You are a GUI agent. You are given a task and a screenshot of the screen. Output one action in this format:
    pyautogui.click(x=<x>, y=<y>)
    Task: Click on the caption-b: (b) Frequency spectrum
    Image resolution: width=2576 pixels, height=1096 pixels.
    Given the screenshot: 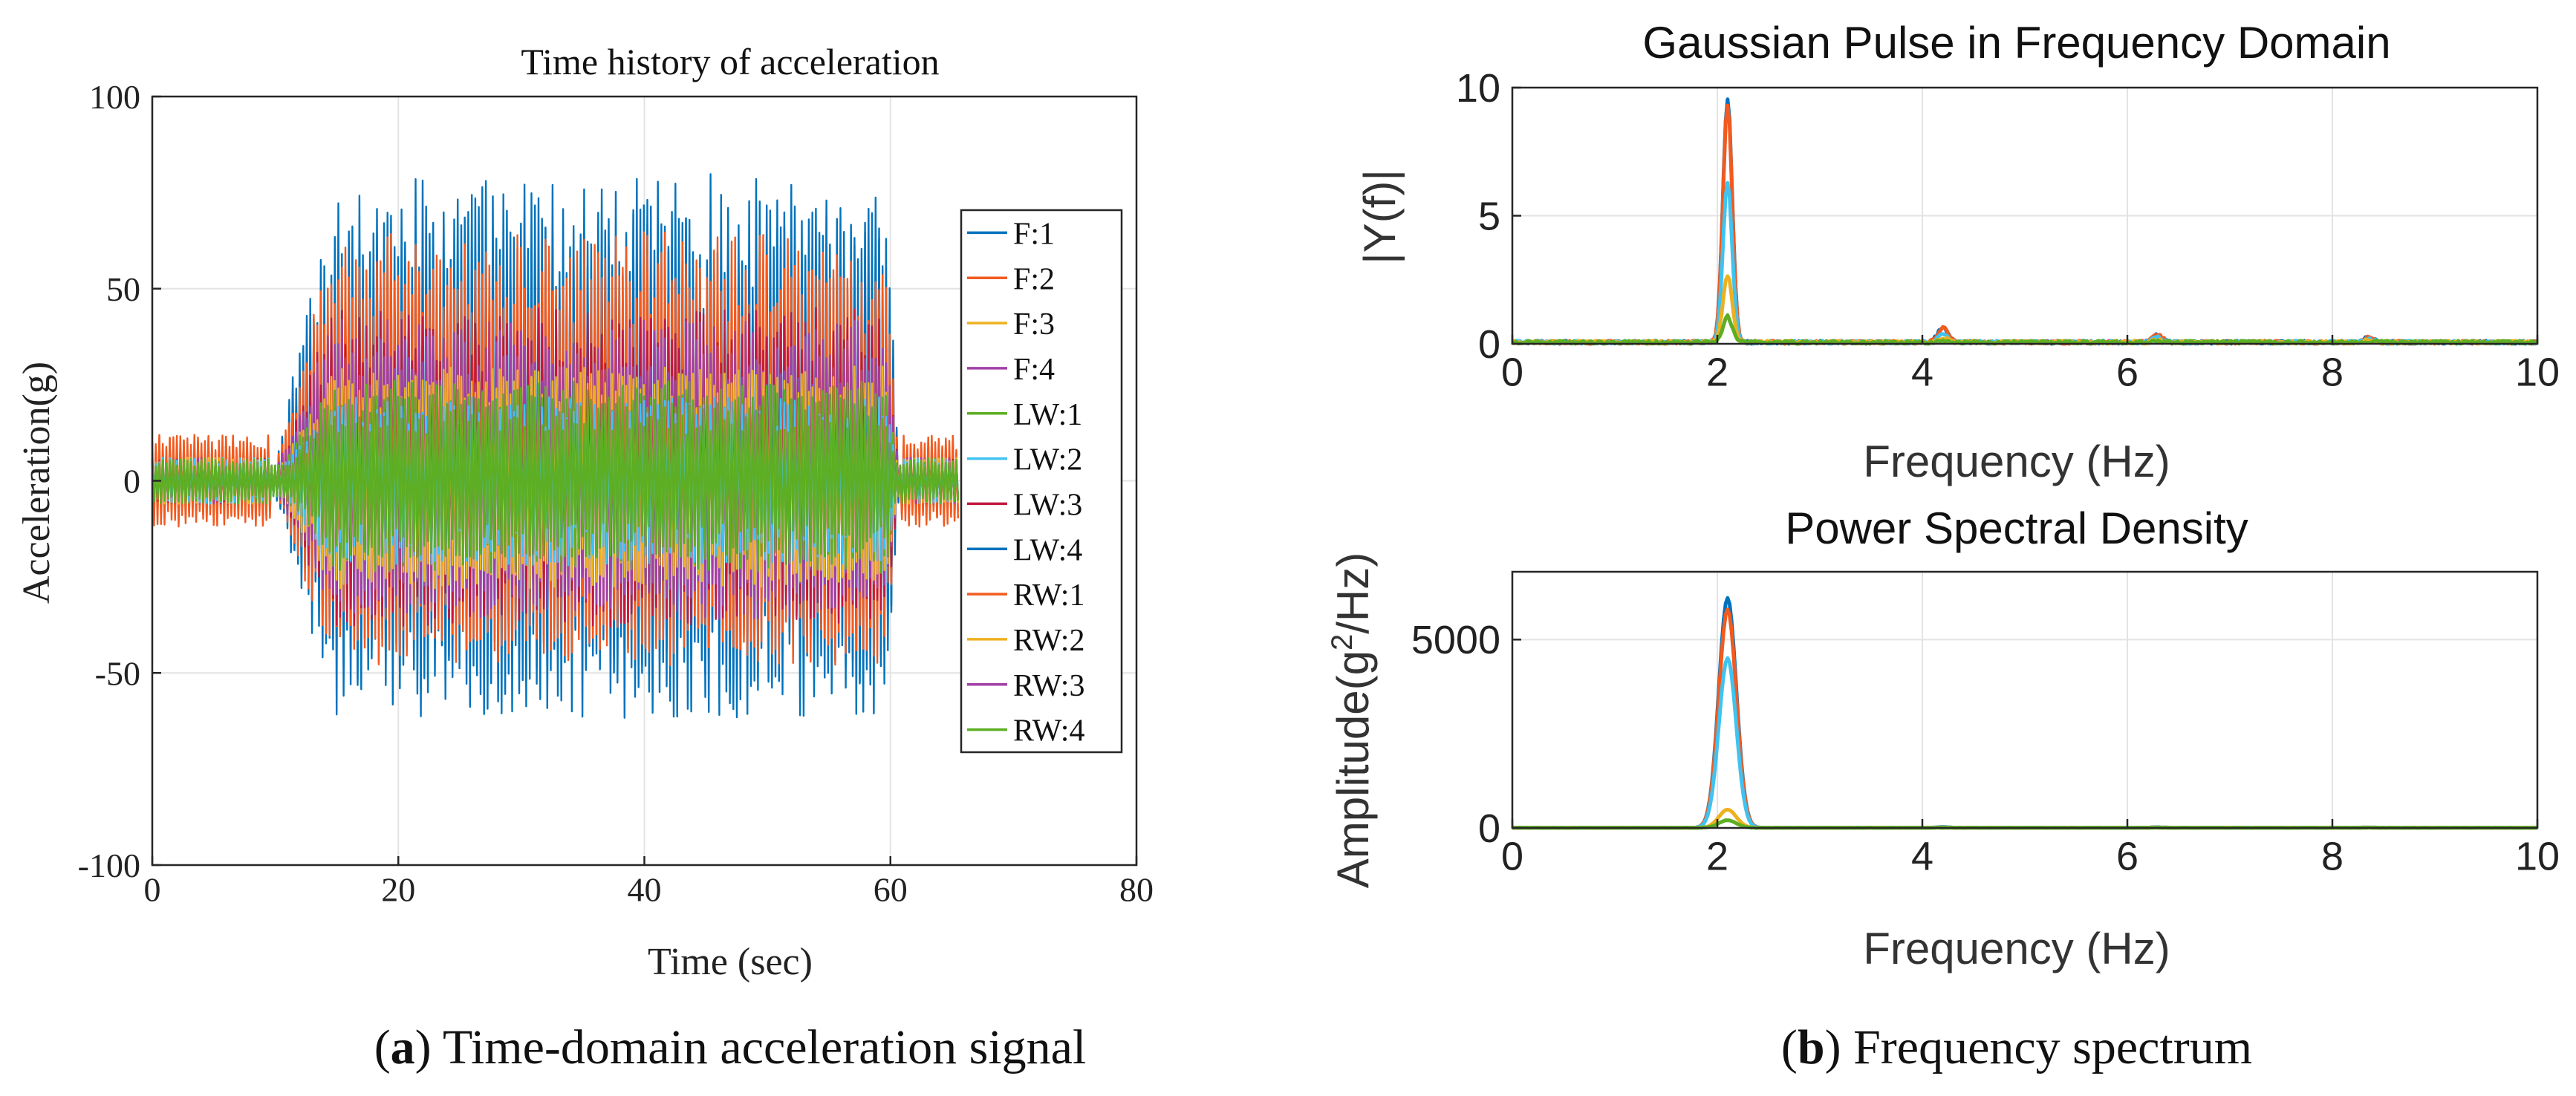 What is the action you would take?
    pyautogui.click(x=2017, y=1047)
    